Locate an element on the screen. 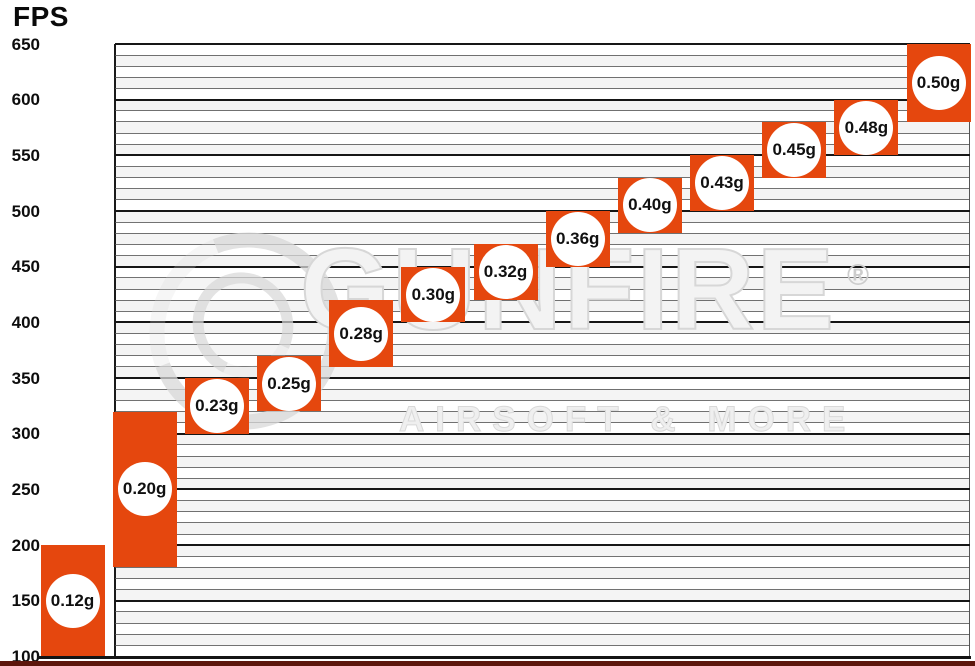  y-axis-tick-label: 300 is located at coordinates (25, 434).